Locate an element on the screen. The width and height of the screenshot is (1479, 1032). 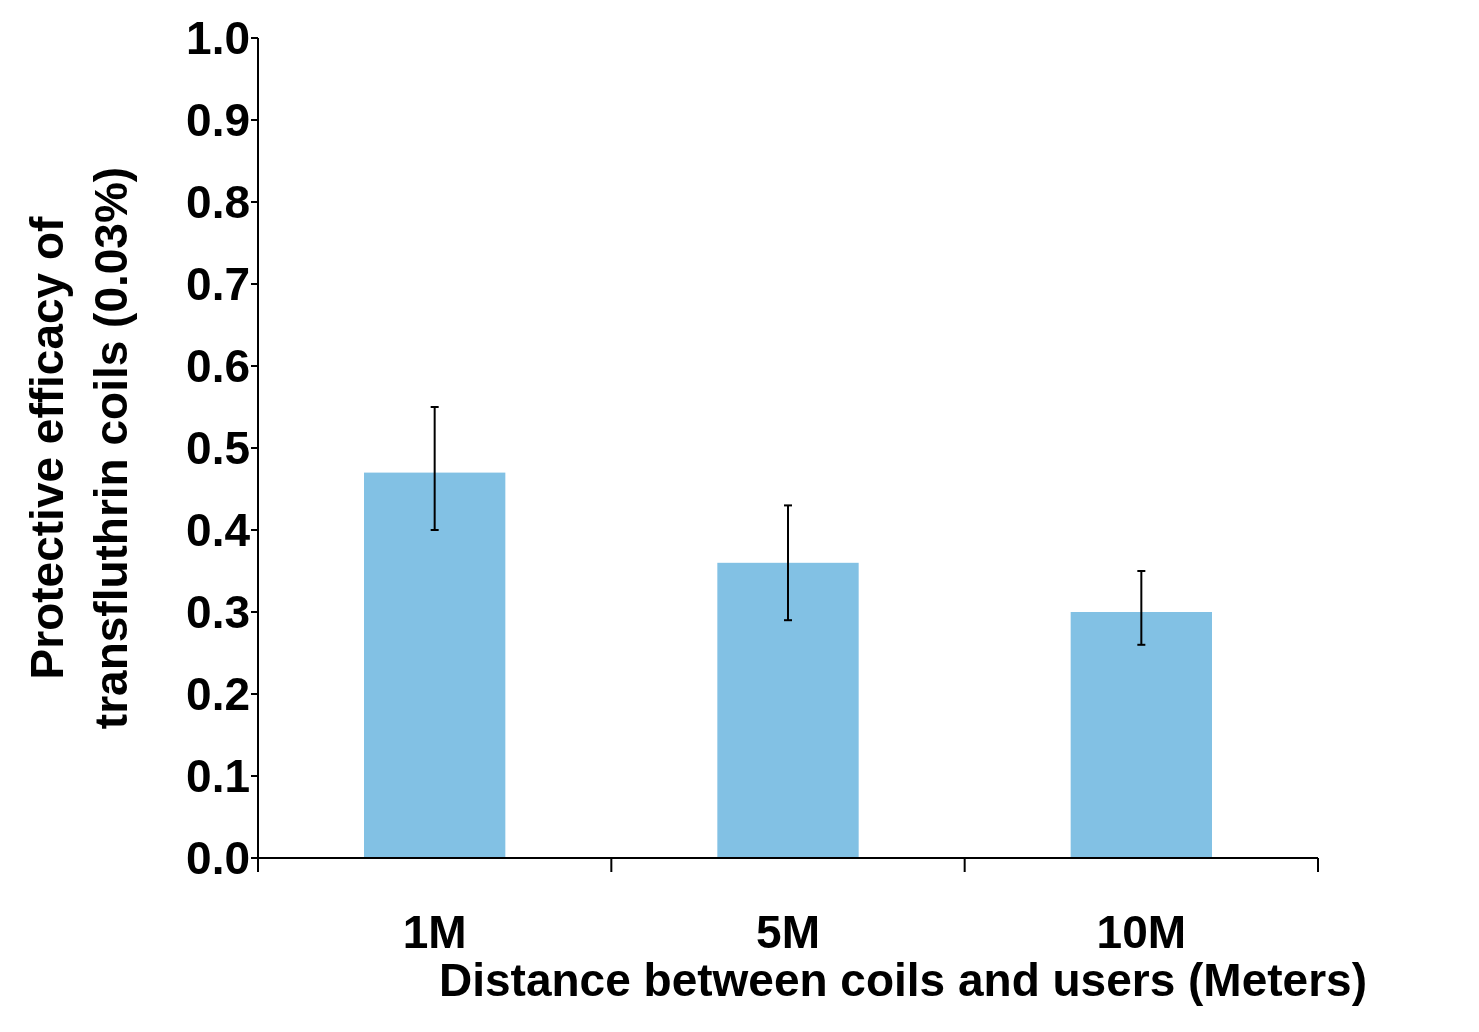
y-tick-label: 0.1 is located at coordinates (218, 776).